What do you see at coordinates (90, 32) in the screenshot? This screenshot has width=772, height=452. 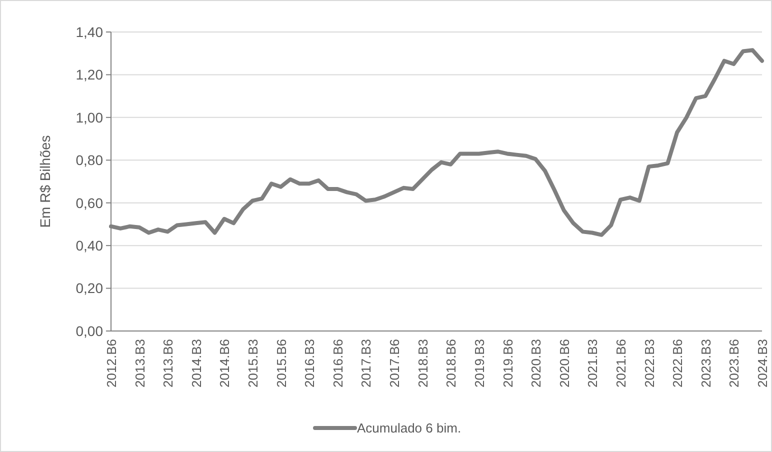 I see `y-tick-label: 1,40` at bounding box center [90, 32].